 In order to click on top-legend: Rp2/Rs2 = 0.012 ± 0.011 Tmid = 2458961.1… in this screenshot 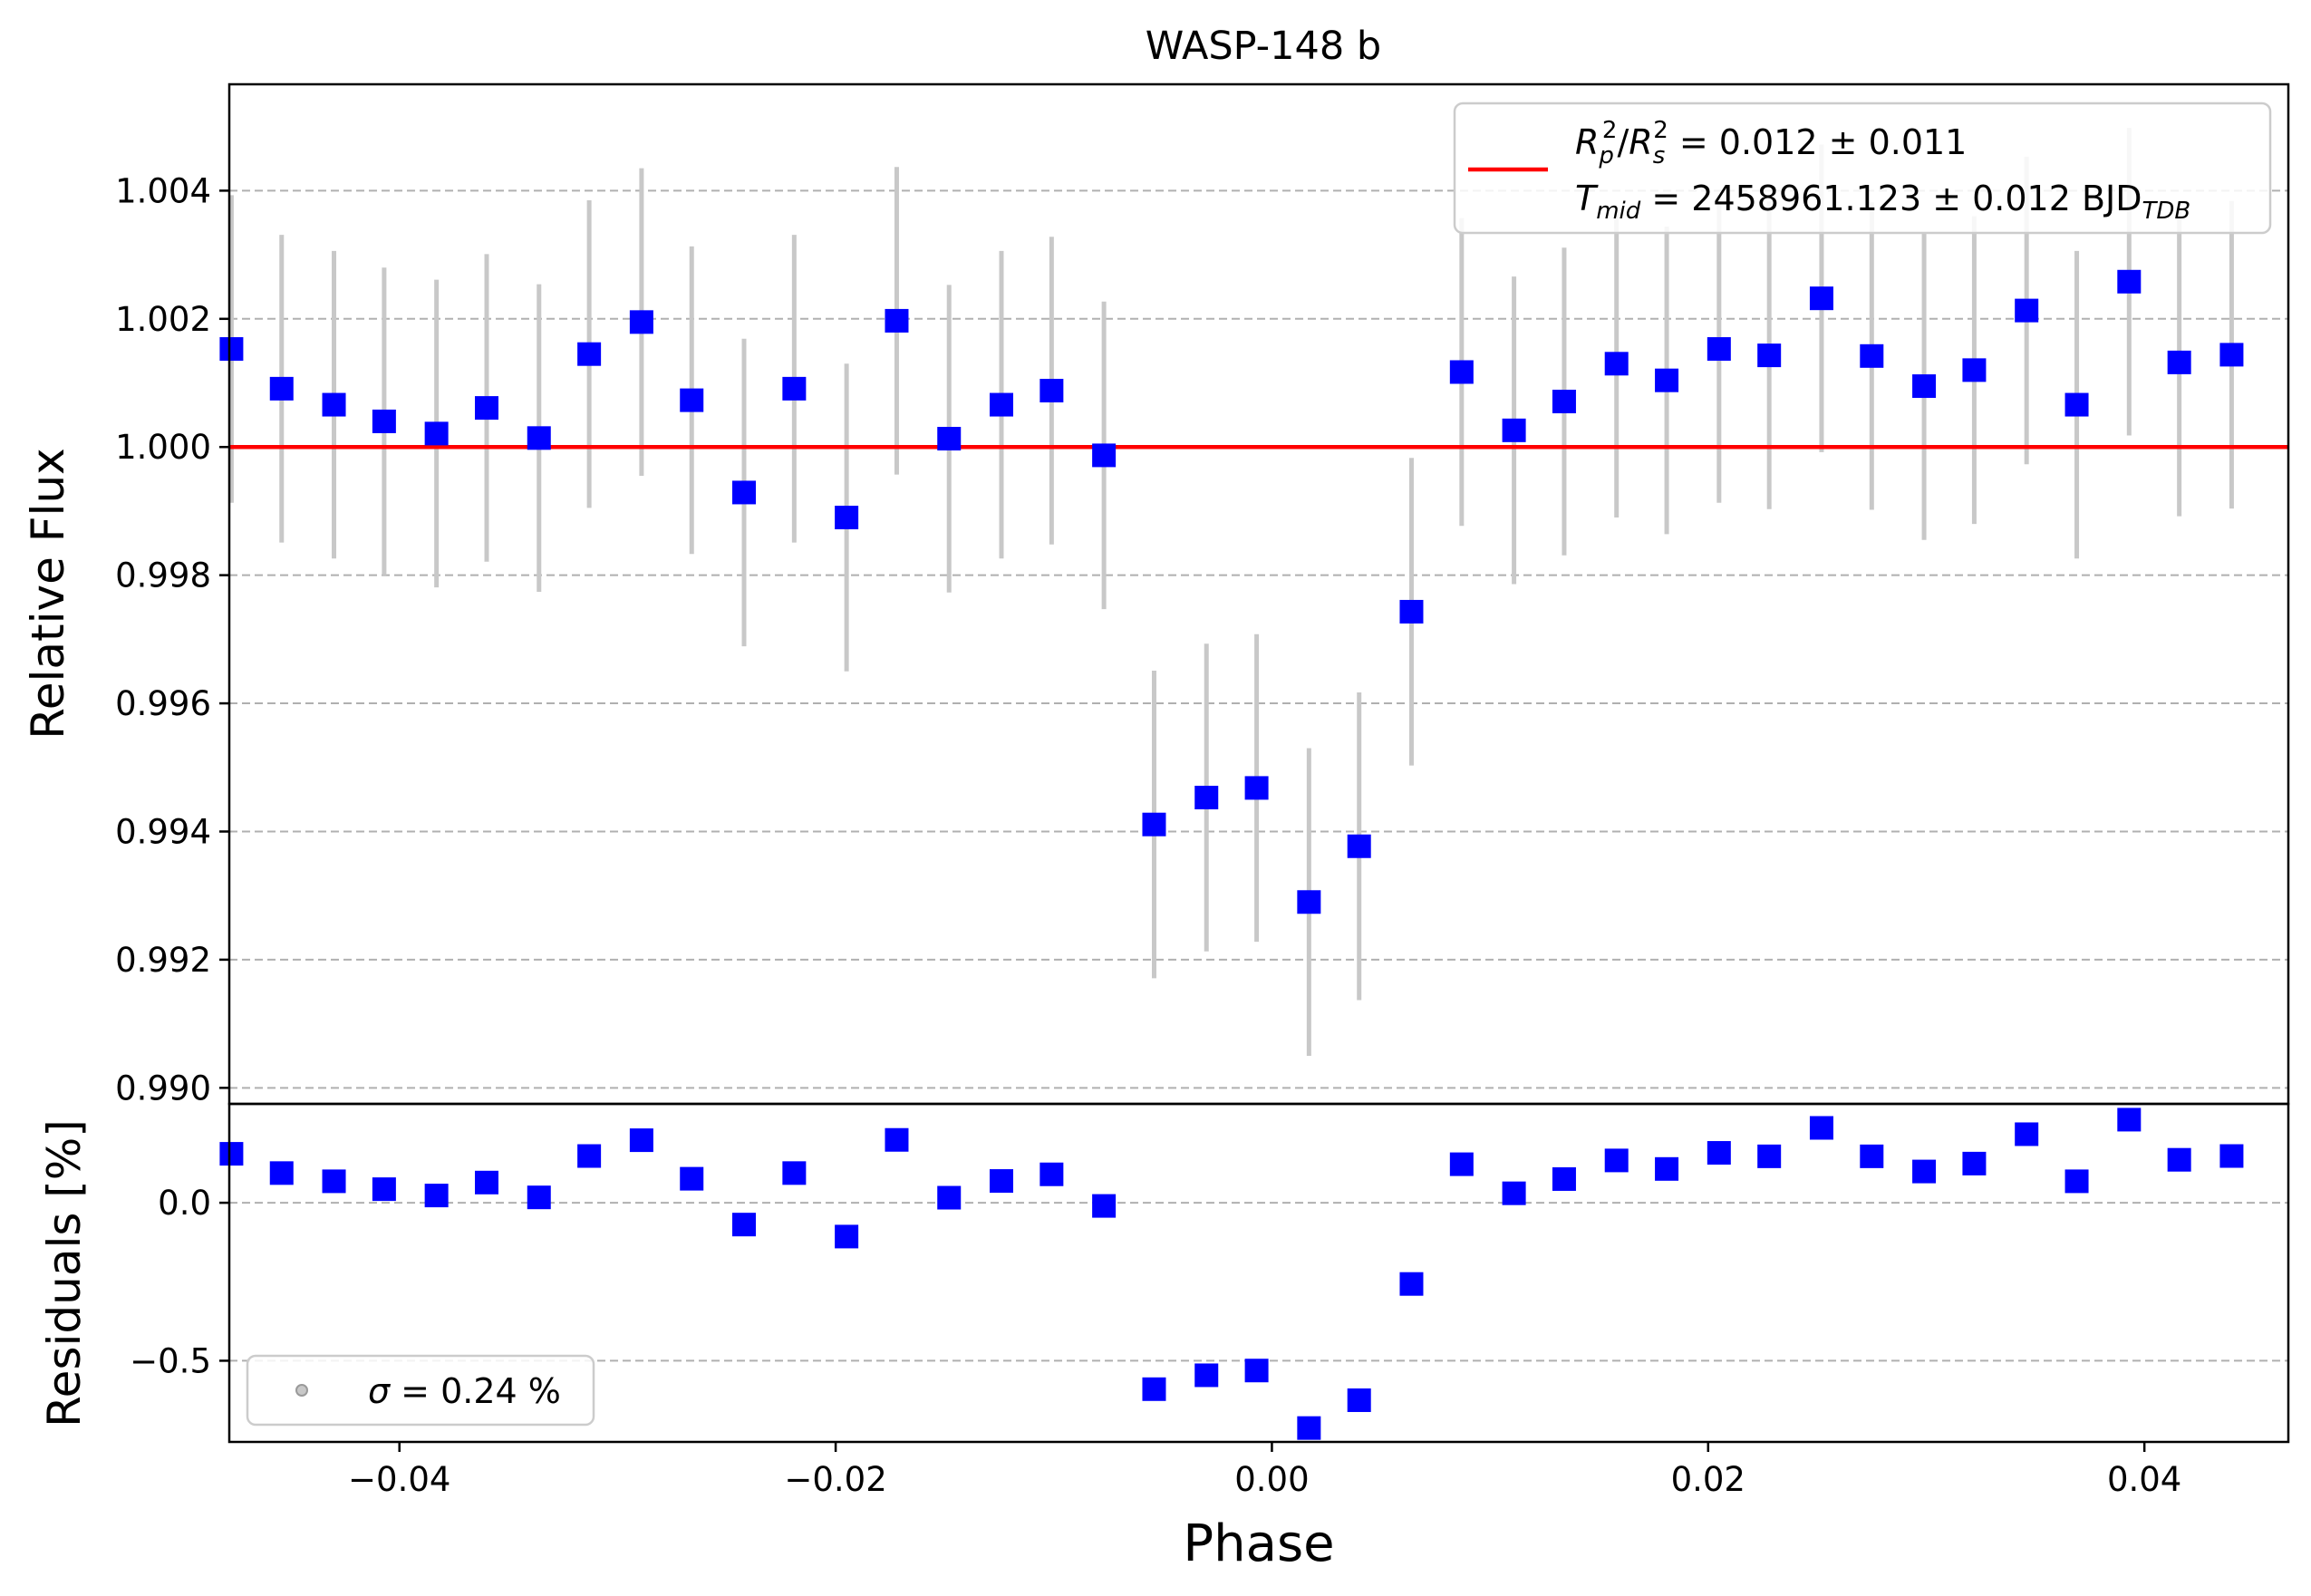, I will do `click(1863, 168)`.